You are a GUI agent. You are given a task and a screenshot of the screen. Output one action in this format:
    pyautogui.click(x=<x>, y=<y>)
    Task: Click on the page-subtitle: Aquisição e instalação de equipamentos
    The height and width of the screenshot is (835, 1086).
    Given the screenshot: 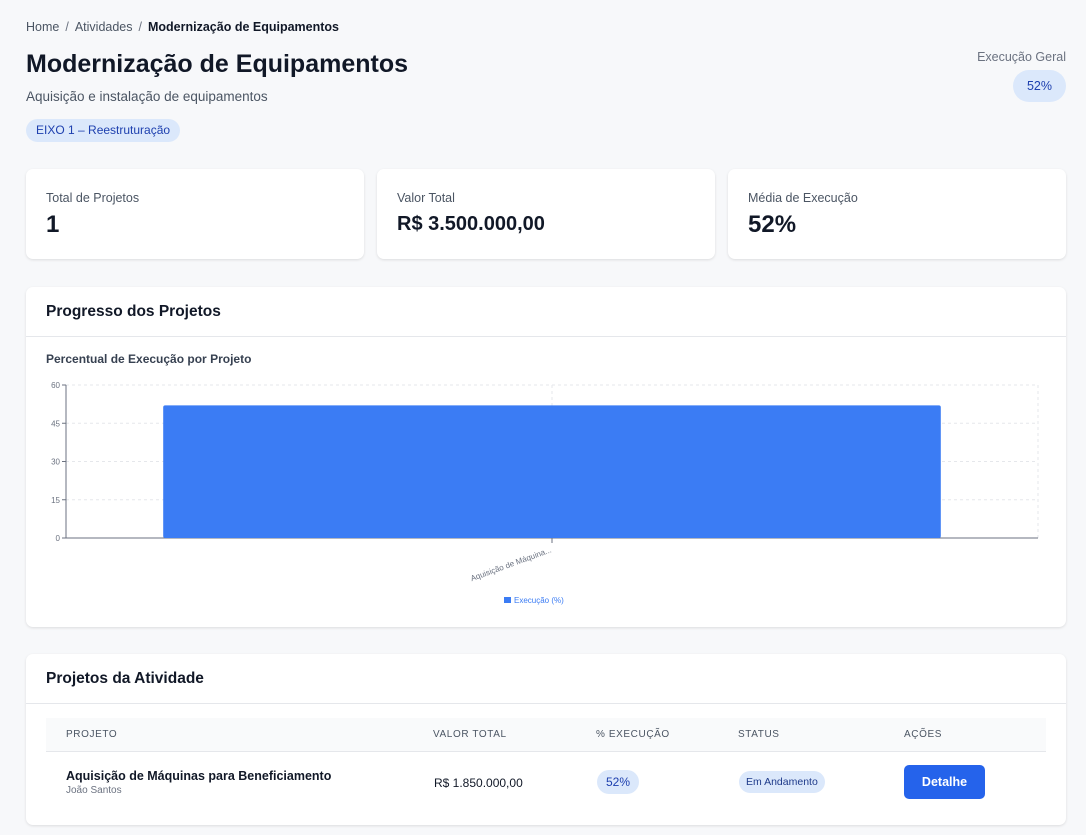 What is the action you would take?
    pyautogui.click(x=147, y=96)
    